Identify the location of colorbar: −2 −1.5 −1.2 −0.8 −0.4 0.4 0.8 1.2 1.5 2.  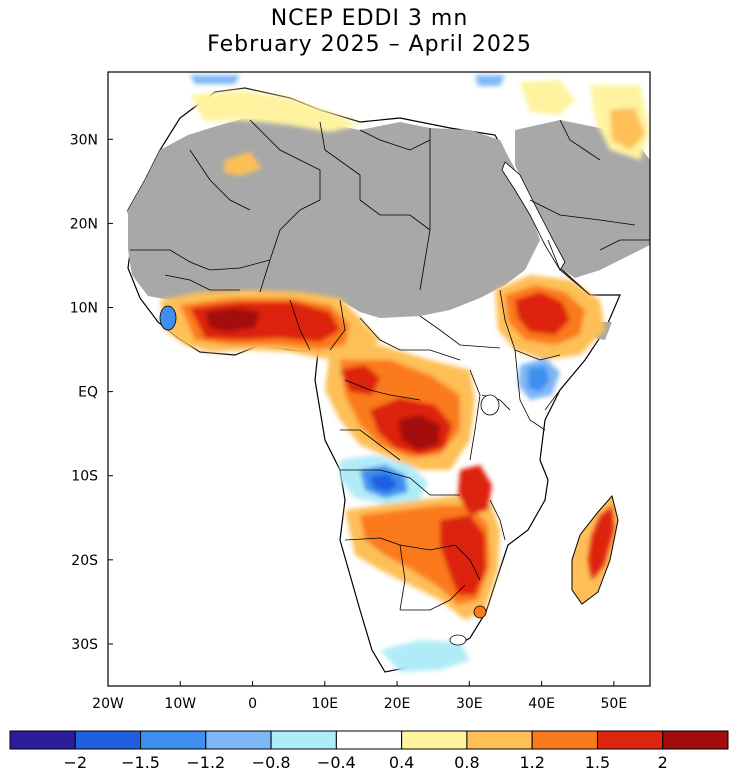
(369, 751).